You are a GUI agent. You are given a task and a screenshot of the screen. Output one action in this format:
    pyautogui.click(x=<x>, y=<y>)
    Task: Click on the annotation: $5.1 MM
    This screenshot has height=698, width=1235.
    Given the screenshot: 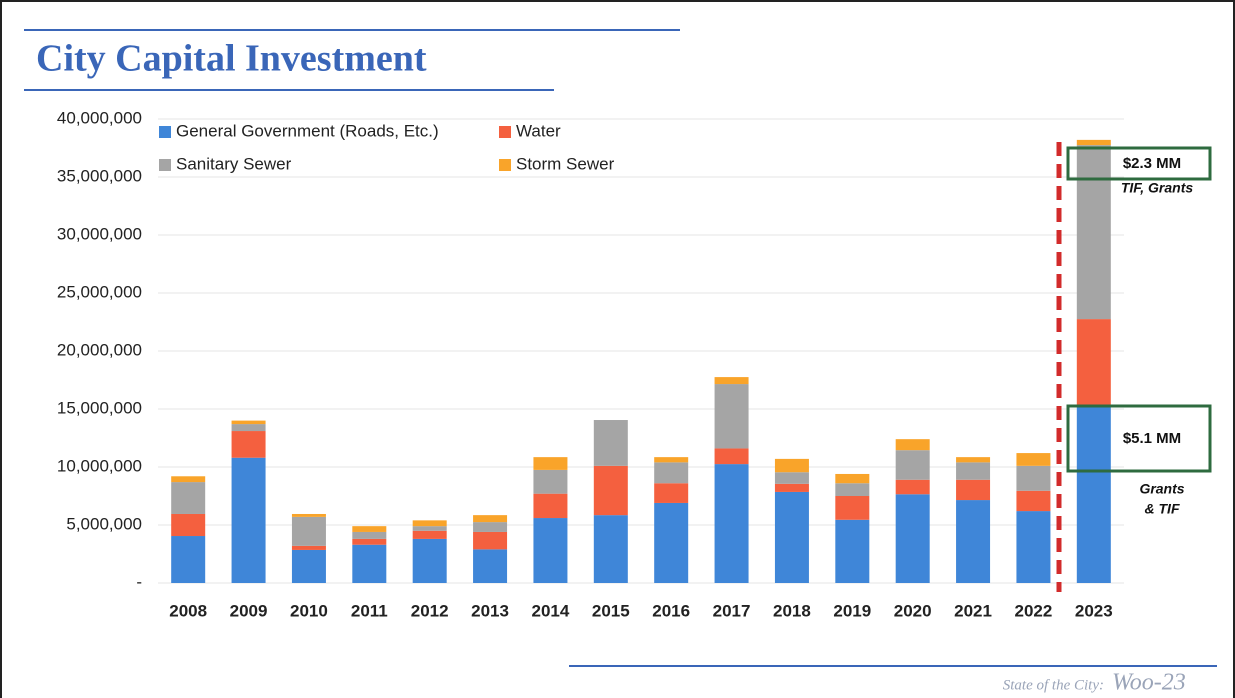 What is the action you would take?
    pyautogui.click(x=1152, y=438)
    